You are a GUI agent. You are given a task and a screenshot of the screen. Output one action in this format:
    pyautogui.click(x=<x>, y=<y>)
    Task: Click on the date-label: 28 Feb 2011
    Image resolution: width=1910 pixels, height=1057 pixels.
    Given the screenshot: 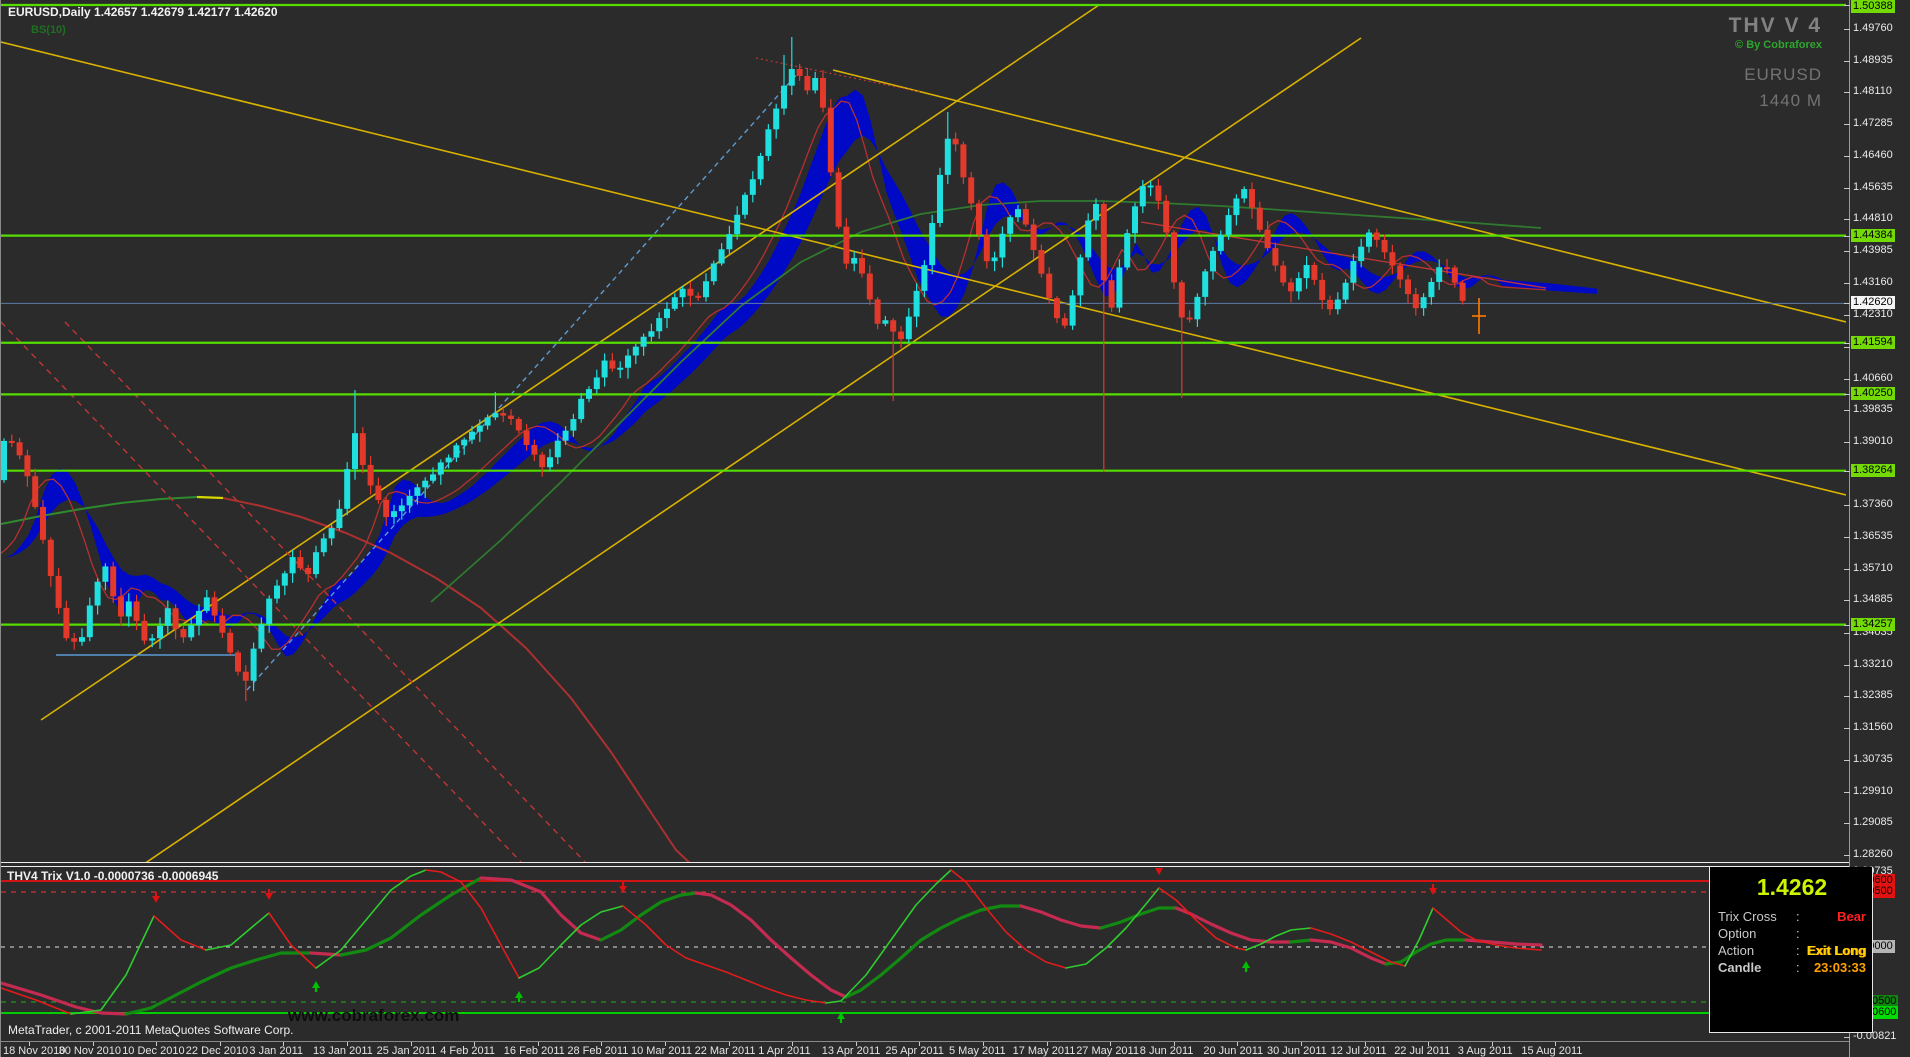 What is the action you would take?
    pyautogui.click(x=598, y=1051)
    